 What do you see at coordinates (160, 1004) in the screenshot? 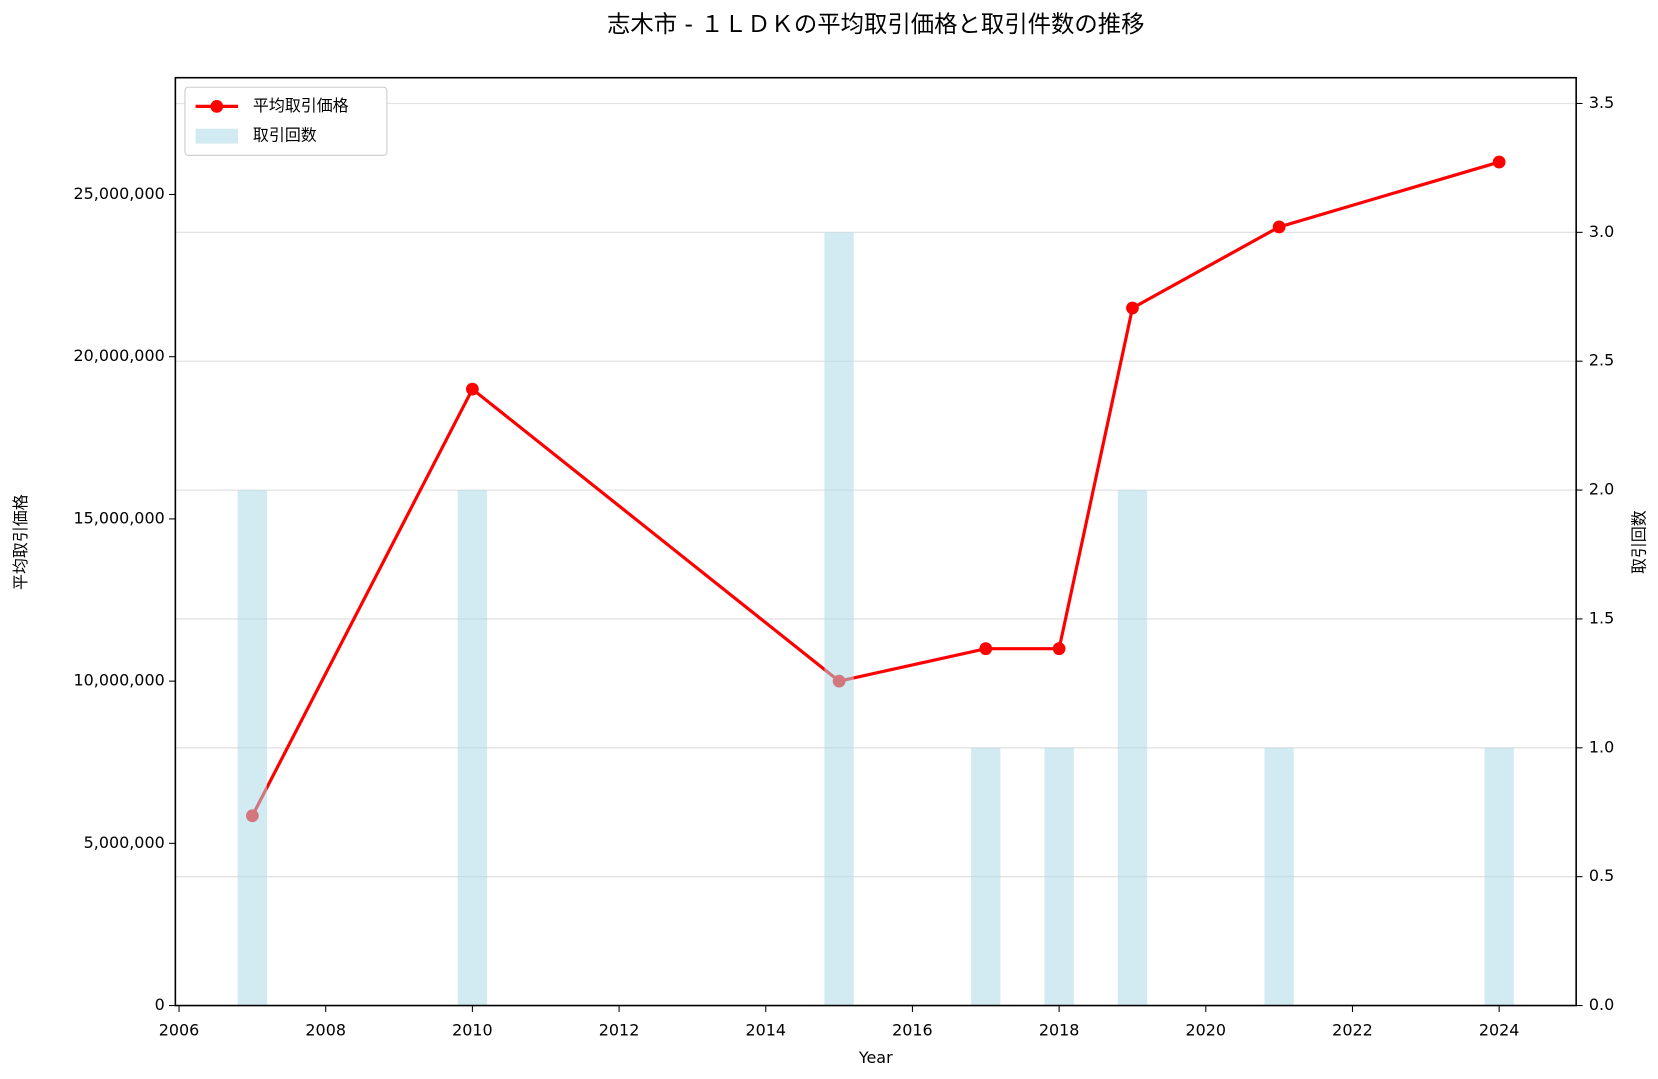
I see `y-tick-label: 0` at bounding box center [160, 1004].